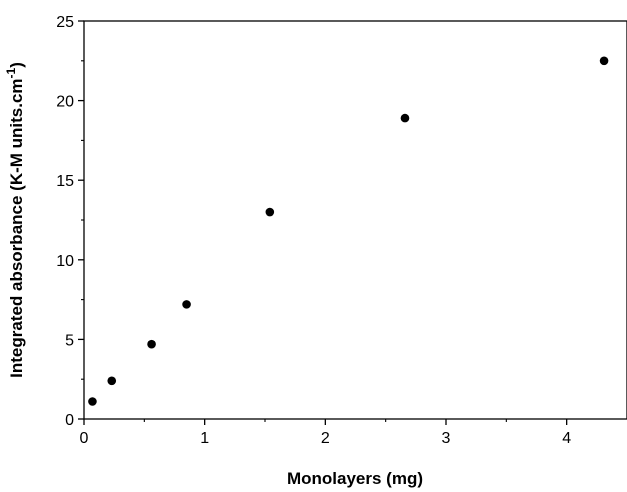 The image size is (627, 492). What do you see at coordinates (70, 221) in the screenshot?
I see `y-axis: 0 5 10 15 20 25` at bounding box center [70, 221].